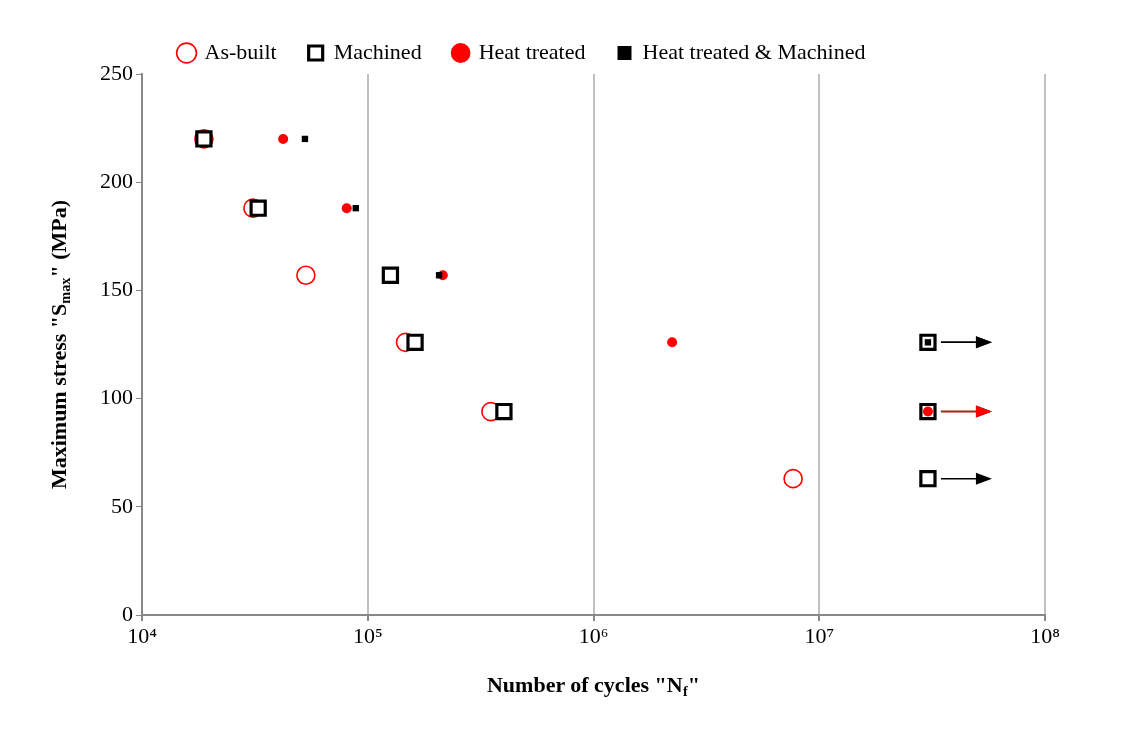  I want to click on legend-label: Heat treated, so click(532, 51).